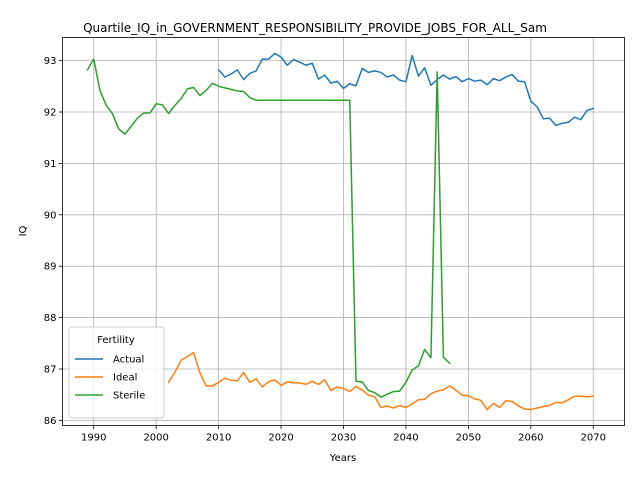 The image size is (640, 480). What do you see at coordinates (405, 438) in the screenshot?
I see `x-tick-label: 2040` at bounding box center [405, 438].